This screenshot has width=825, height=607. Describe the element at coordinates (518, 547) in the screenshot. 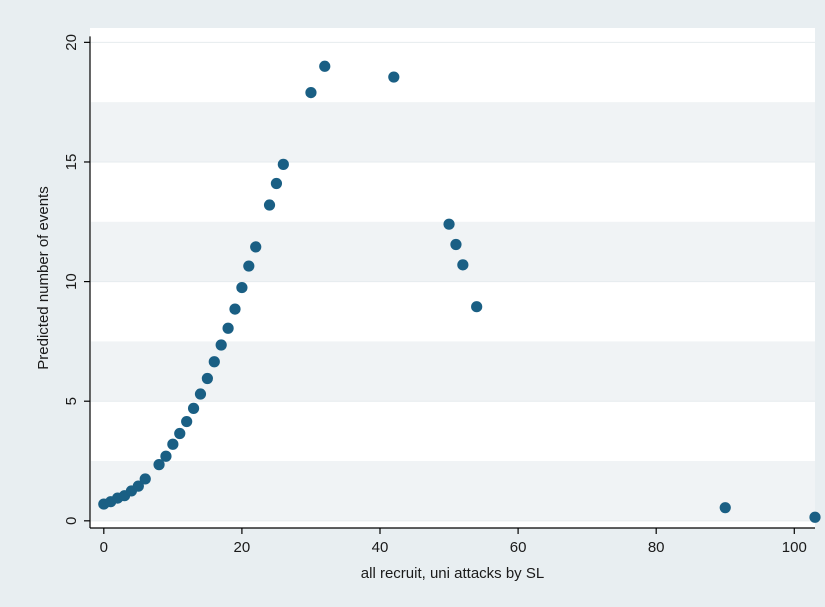

I see `x-tick-label: 60` at that location.